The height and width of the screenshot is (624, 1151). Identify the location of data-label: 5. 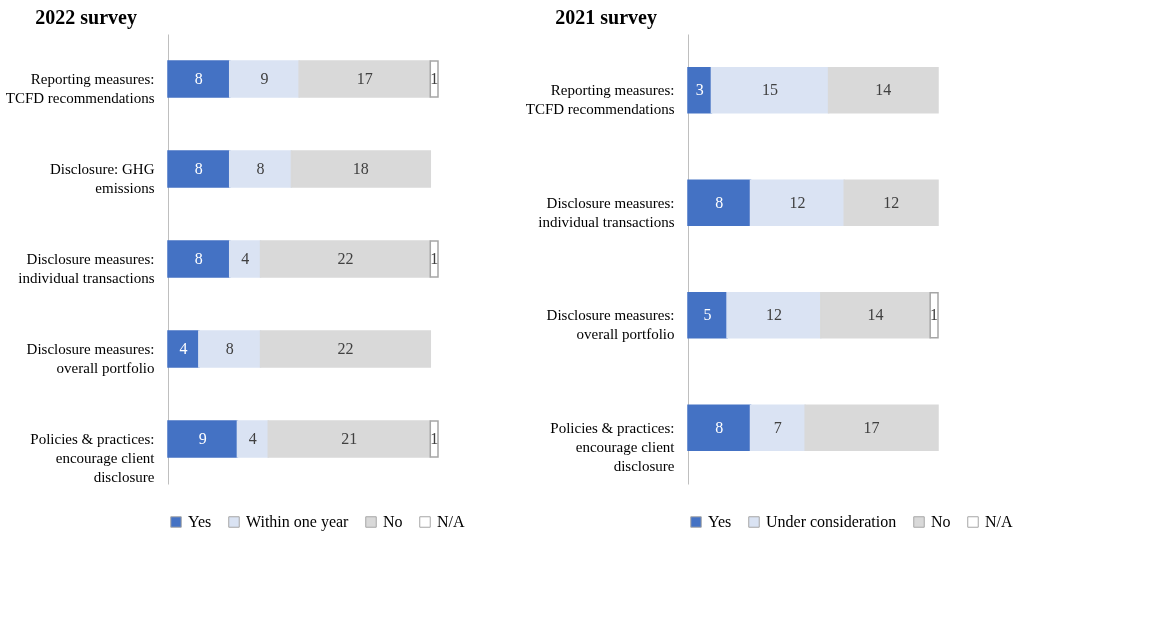
(707, 315).